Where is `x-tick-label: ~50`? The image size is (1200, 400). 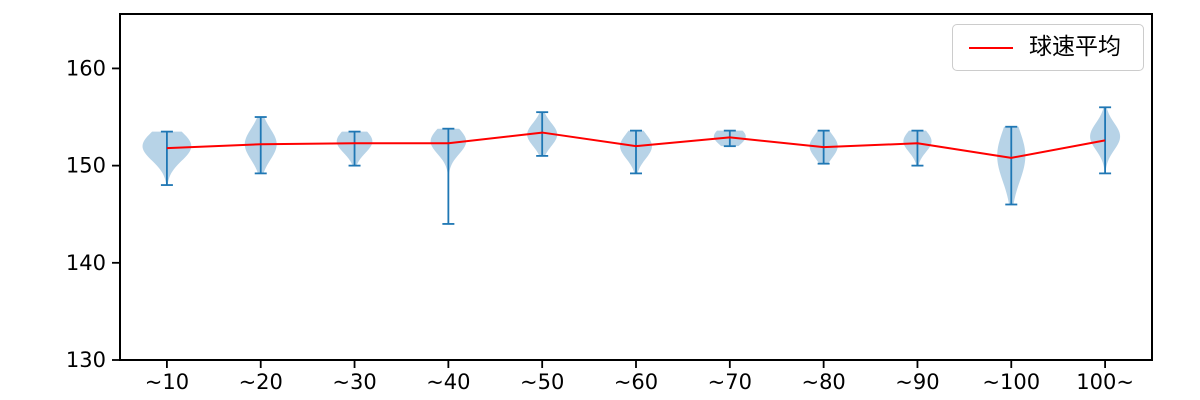 x-tick-label: ~50 is located at coordinates (542, 382).